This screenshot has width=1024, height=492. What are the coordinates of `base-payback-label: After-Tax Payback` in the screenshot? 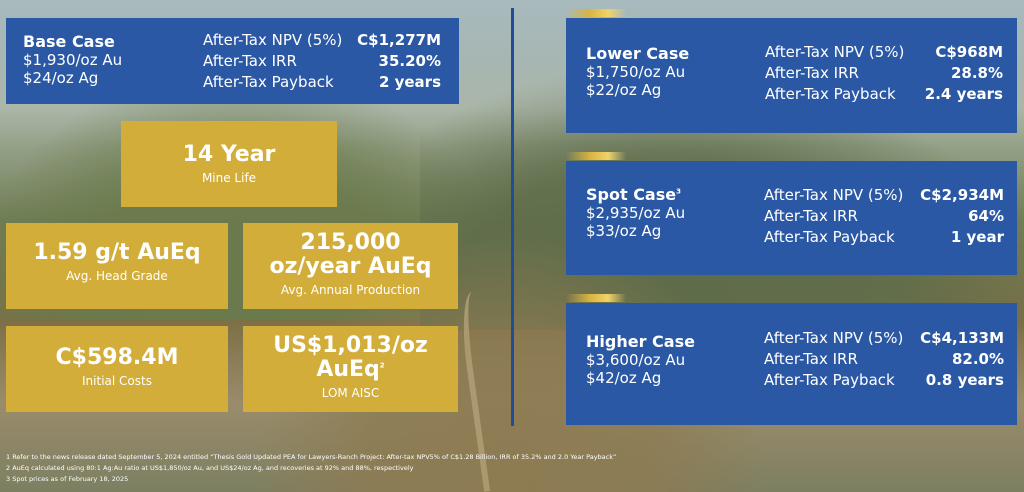 It's located at (268, 82).